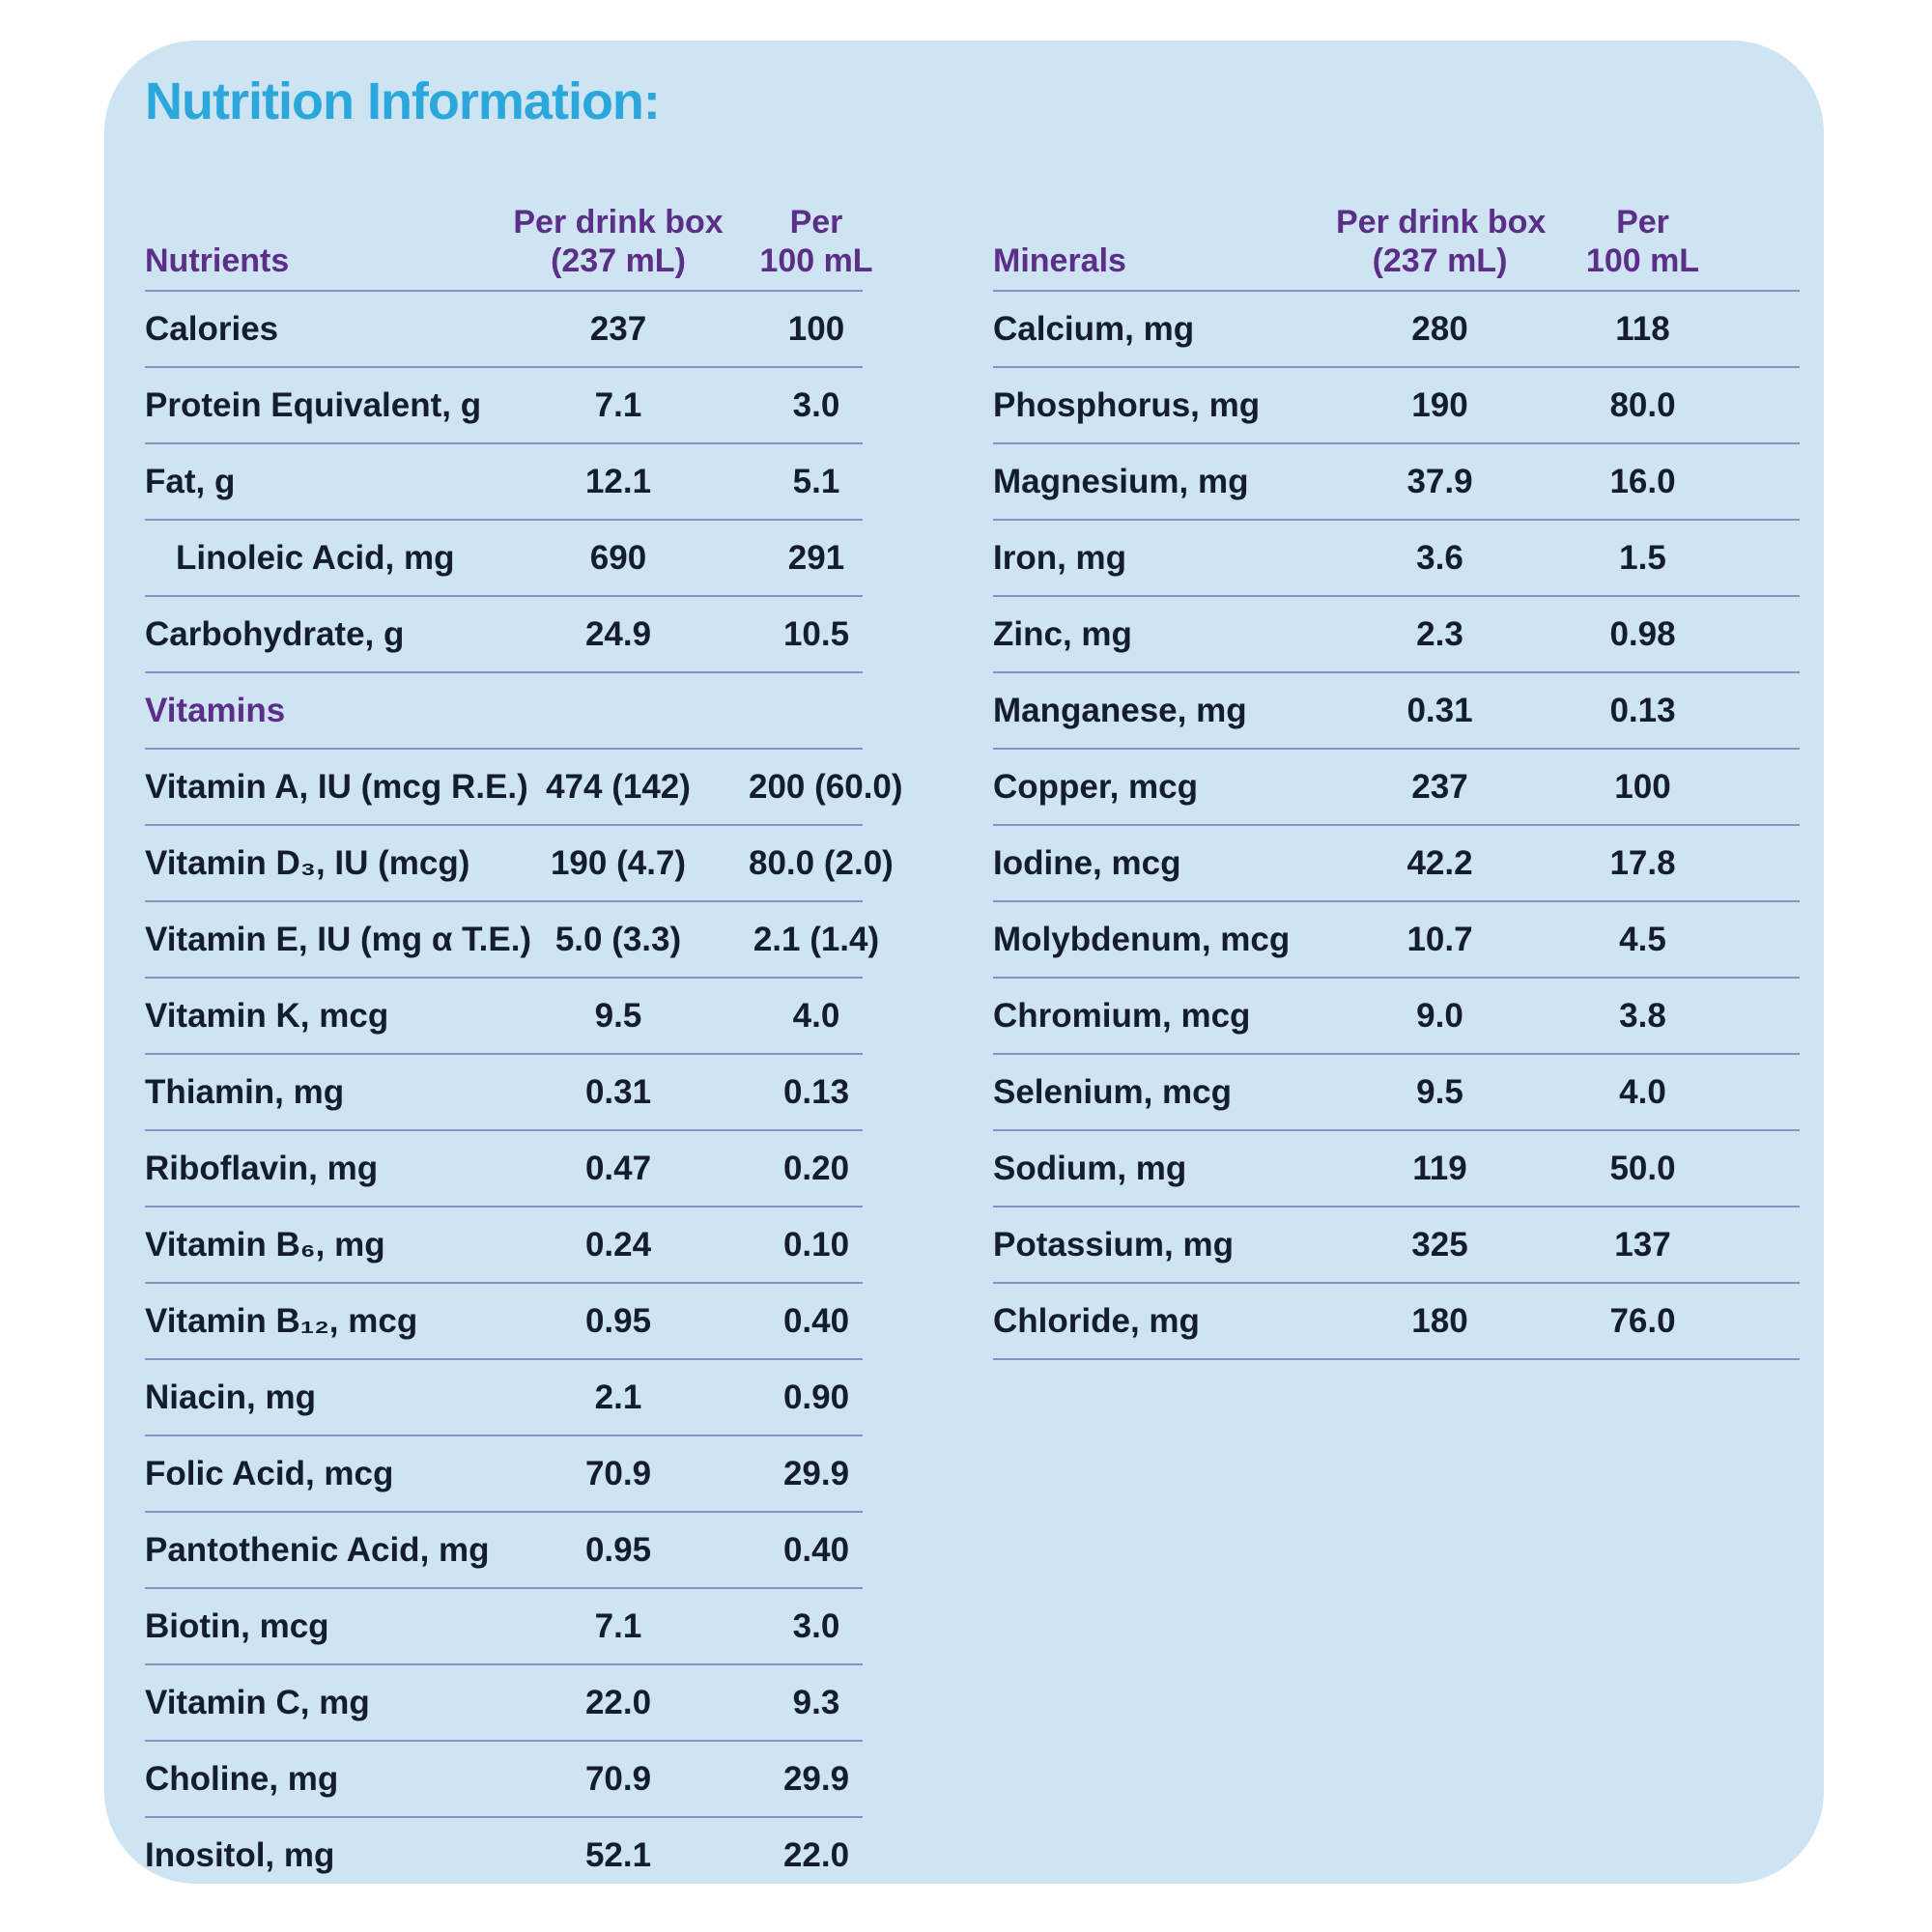 This screenshot has height=1932, width=1932. I want to click on per-100ml-value: 10.5, so click(816, 633).